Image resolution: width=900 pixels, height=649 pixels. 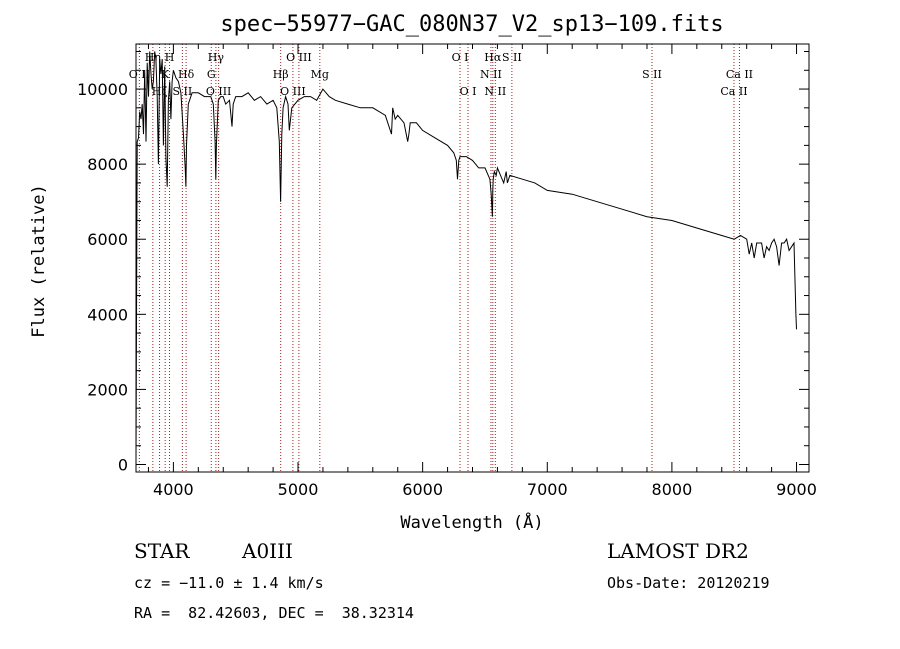 What do you see at coordinates (123, 464) in the screenshot?
I see `y-tick-label: 0` at bounding box center [123, 464].